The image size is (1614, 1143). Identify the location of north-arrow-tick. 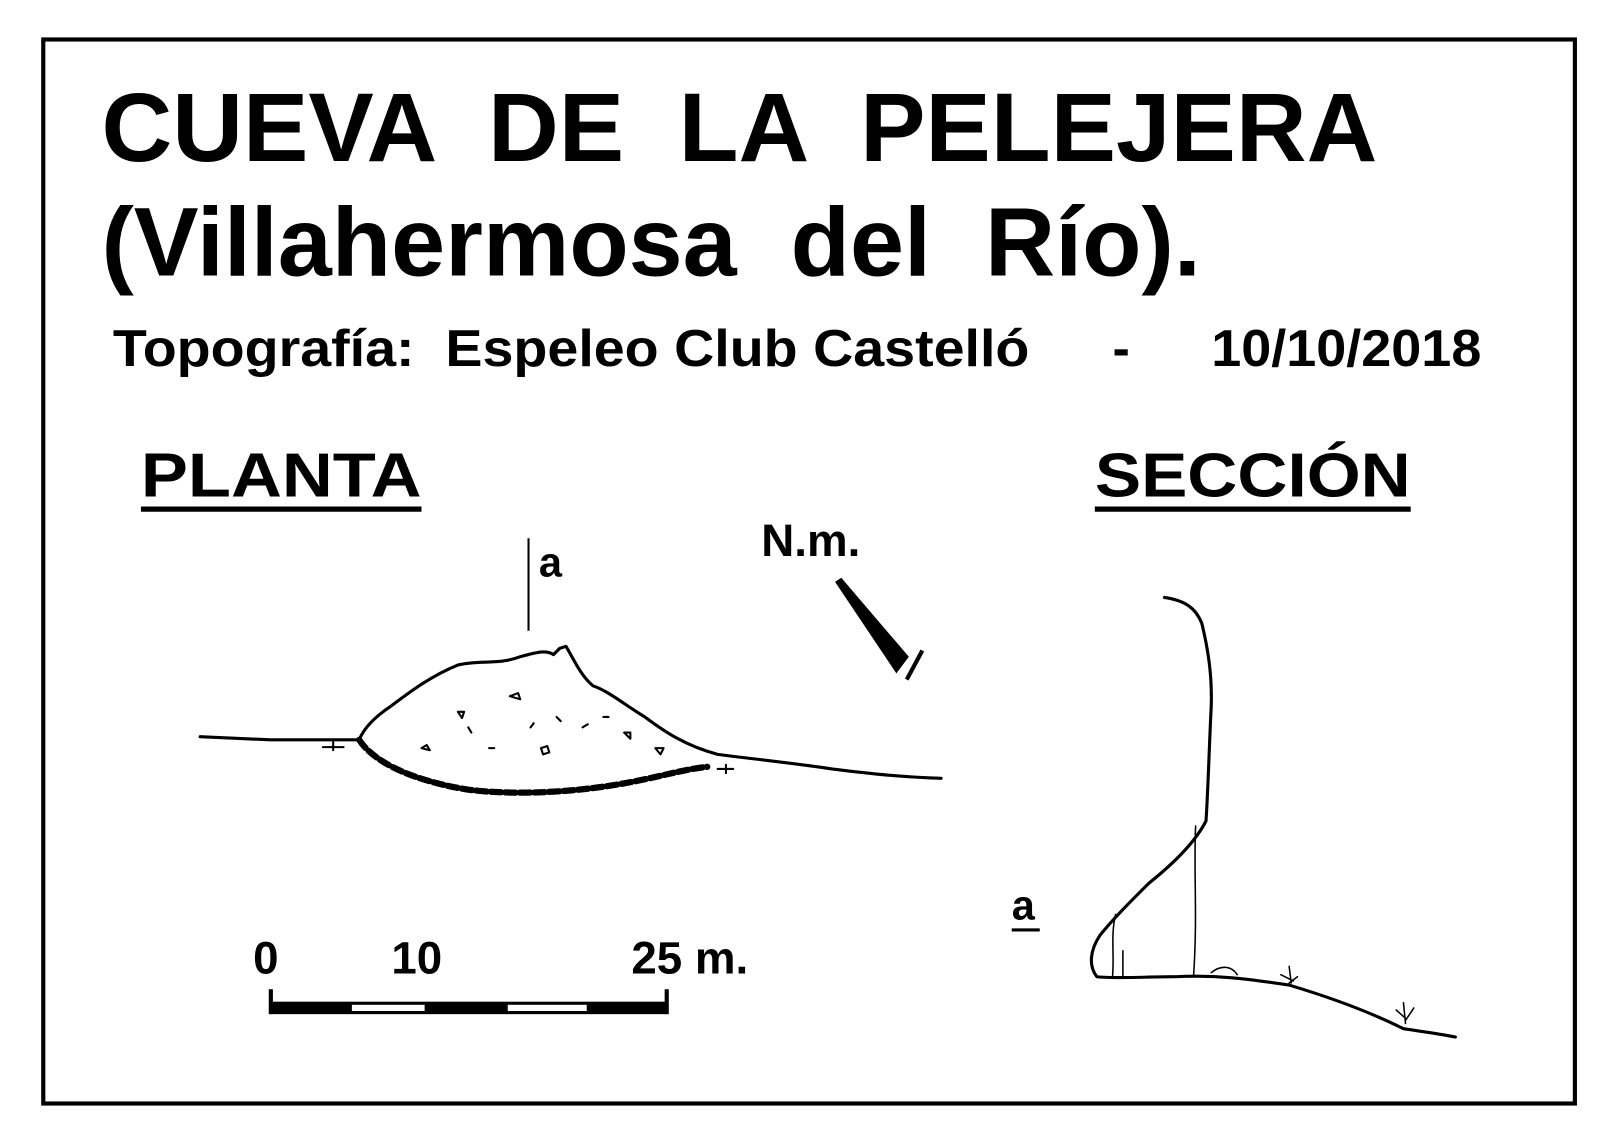
(914, 665).